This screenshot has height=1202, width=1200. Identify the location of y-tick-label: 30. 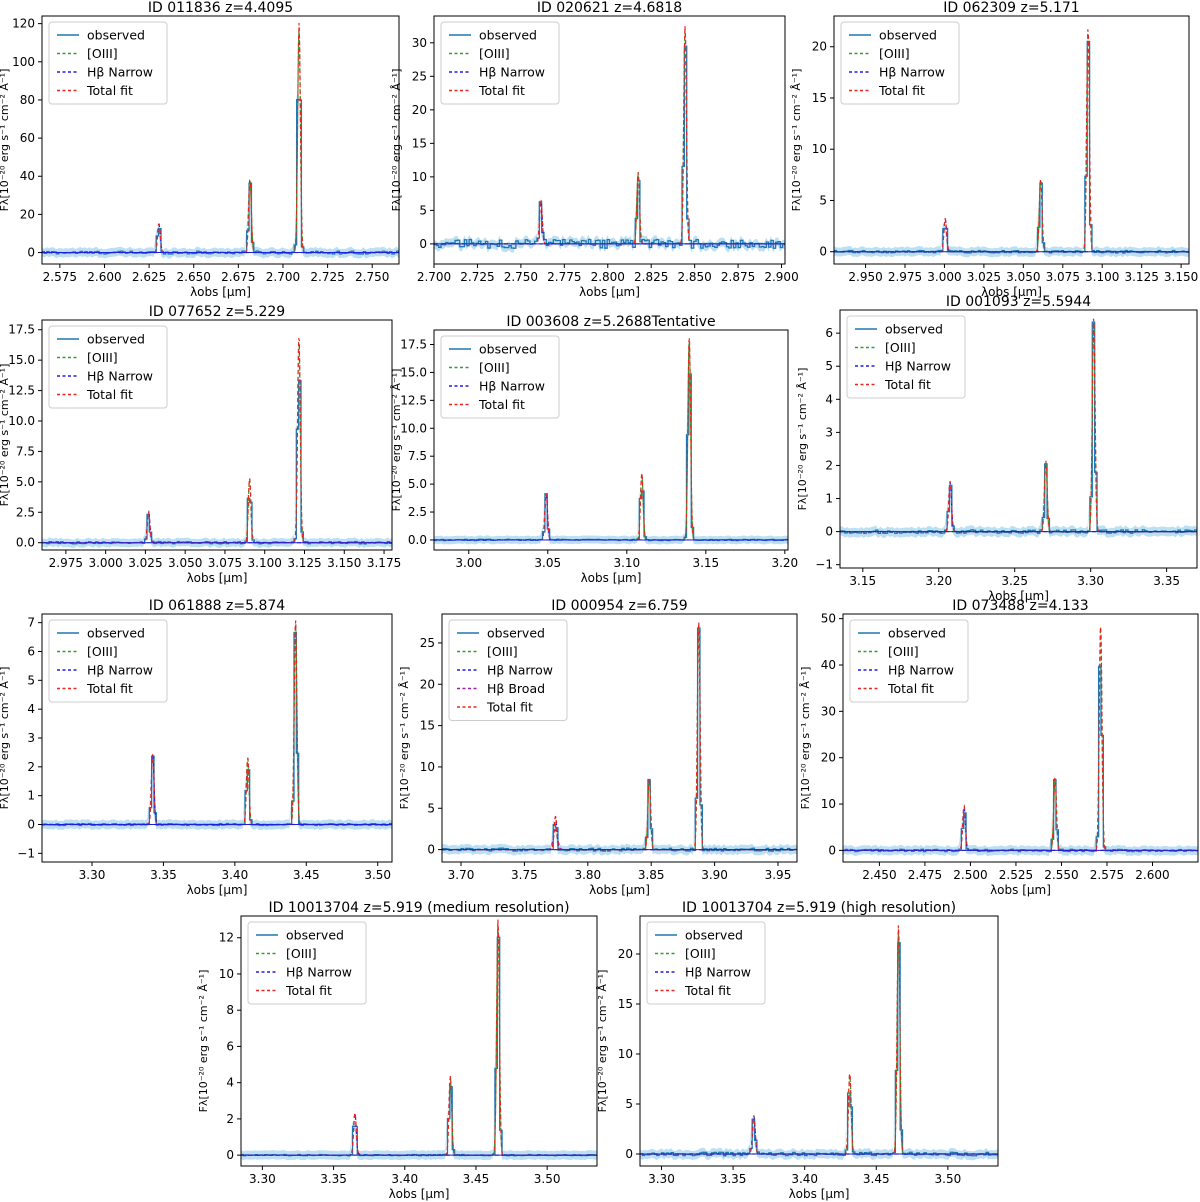
(828, 711).